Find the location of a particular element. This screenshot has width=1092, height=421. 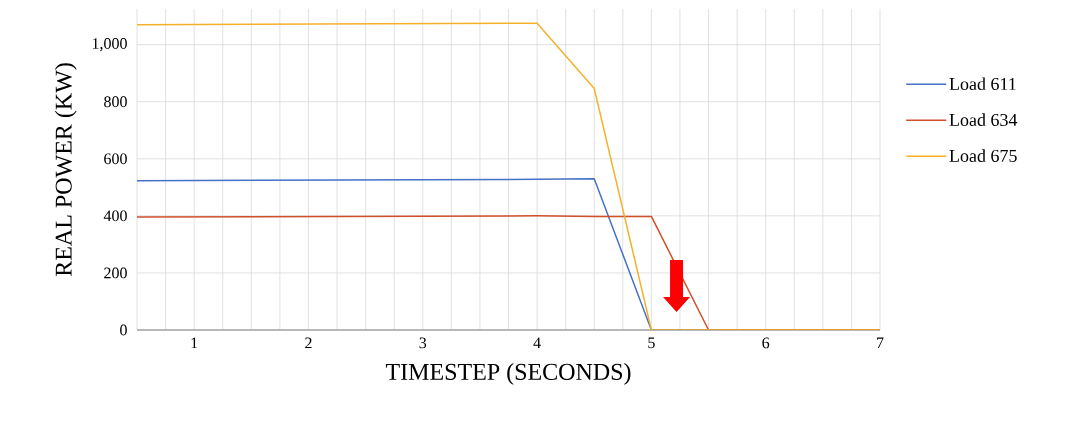

y-axis-title: REAL POWER (KW) is located at coordinates (65, 170).